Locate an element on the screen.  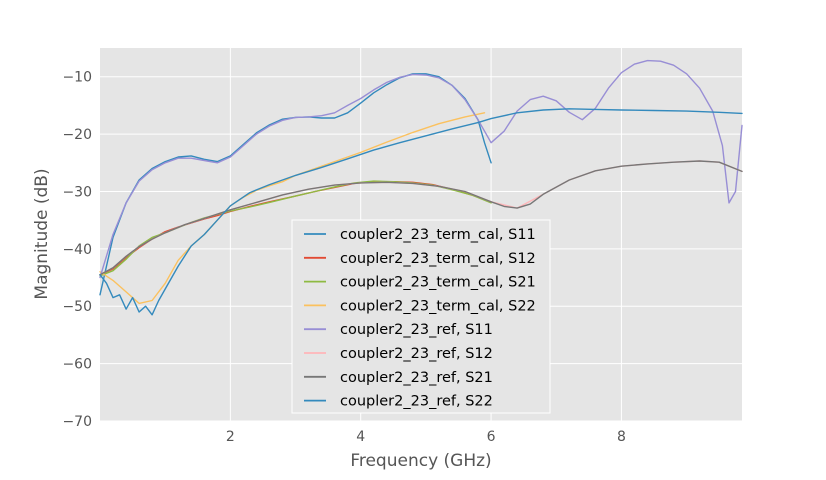
legend-label: coupler2_23_term_cal, S22 is located at coordinates (438, 306).